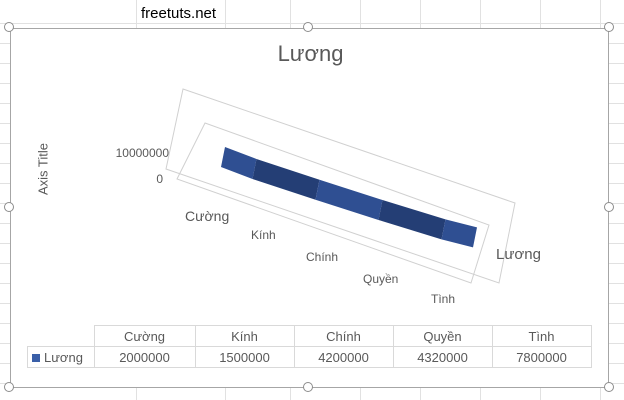 The width and height of the screenshot is (624, 400). Describe the element at coordinates (9, 27) in the screenshot. I see `resize-handle-top-left` at that location.